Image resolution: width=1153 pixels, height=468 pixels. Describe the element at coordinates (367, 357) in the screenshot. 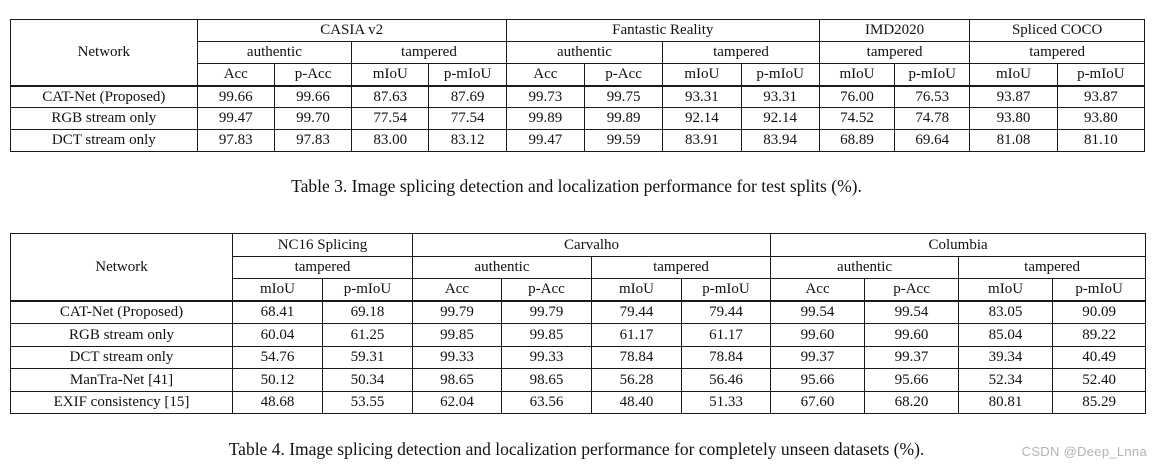

I see `value-cell: 59.31` at that location.